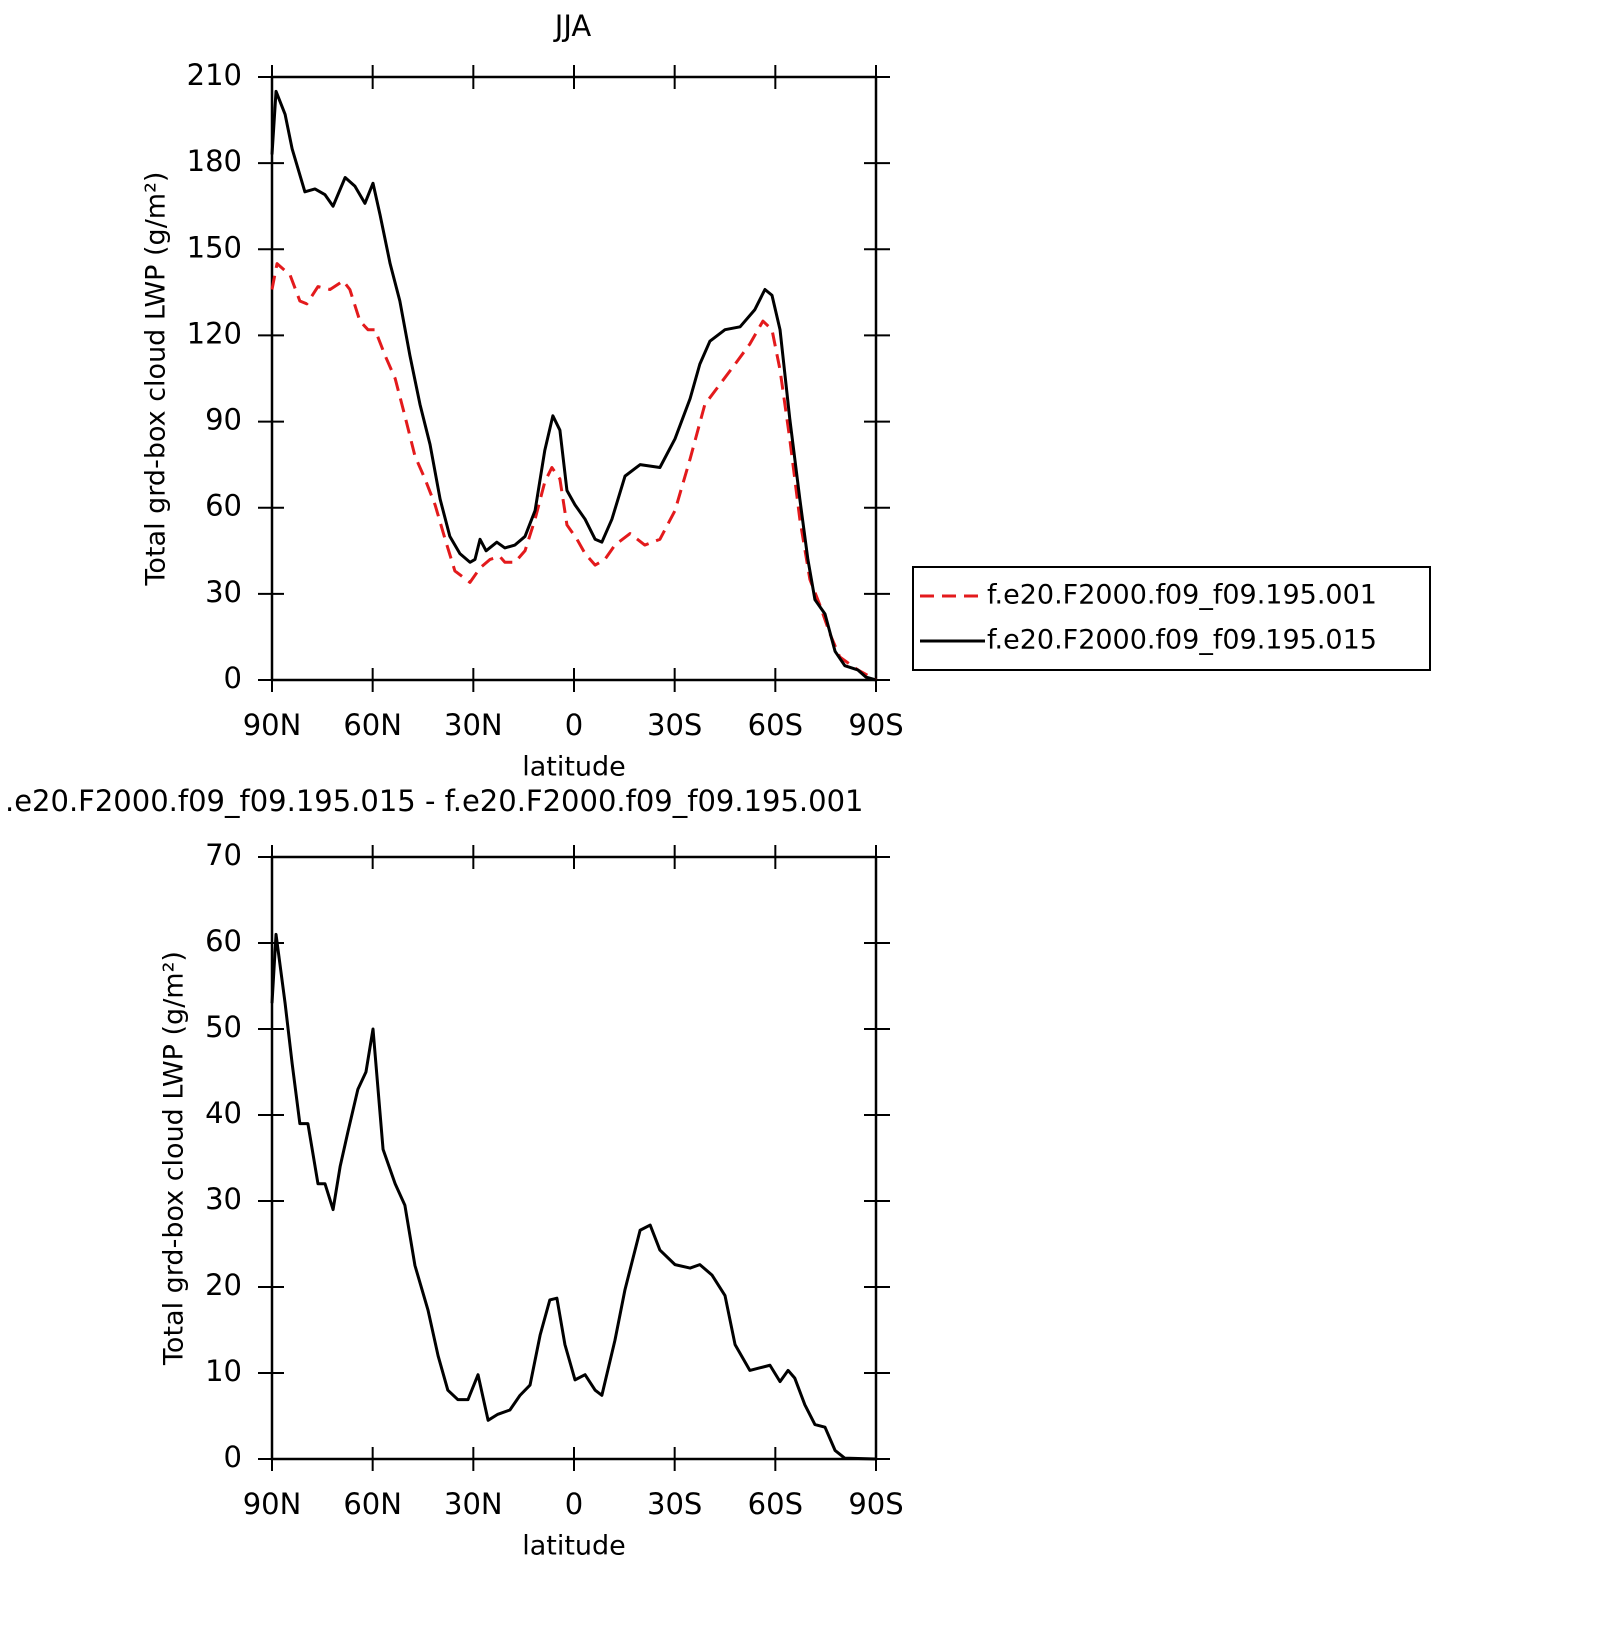  What do you see at coordinates (223, 1371) in the screenshot?
I see `y-tick-label: 10` at bounding box center [223, 1371].